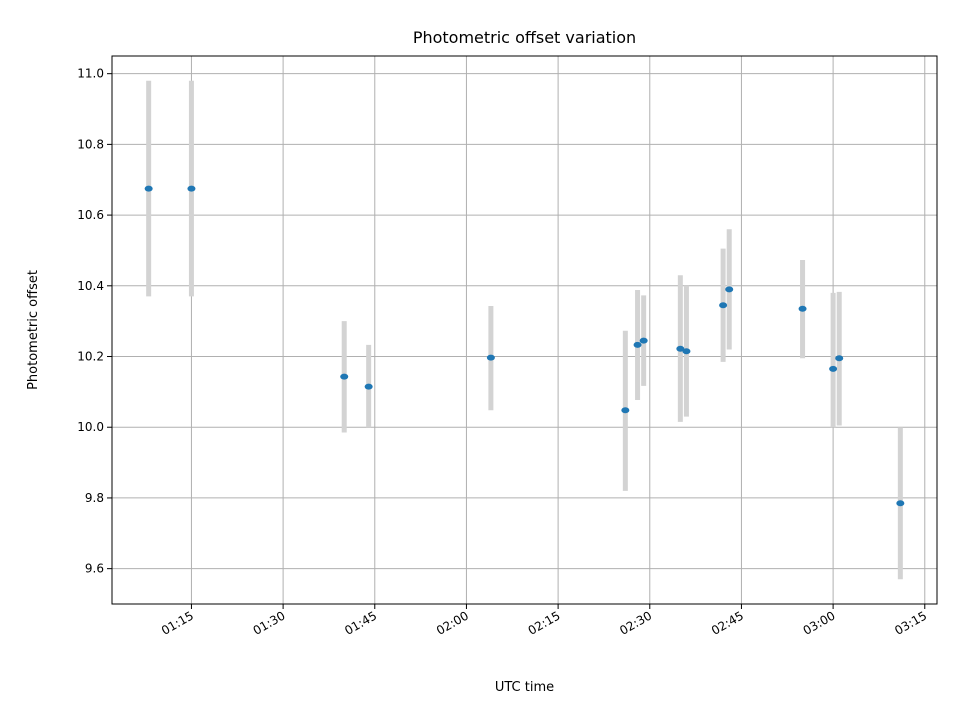 Image resolution: width=960 pixels, height=720 pixels. What do you see at coordinates (90, 144) in the screenshot?
I see `y-tick-label: 10.8` at bounding box center [90, 144].